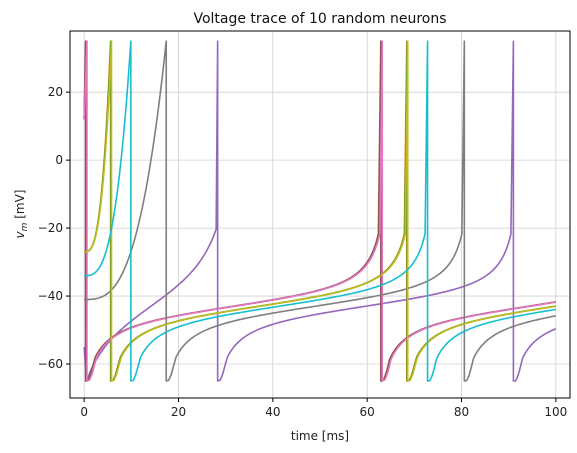  I want to click on x-tick-label: 20, so click(178, 412).